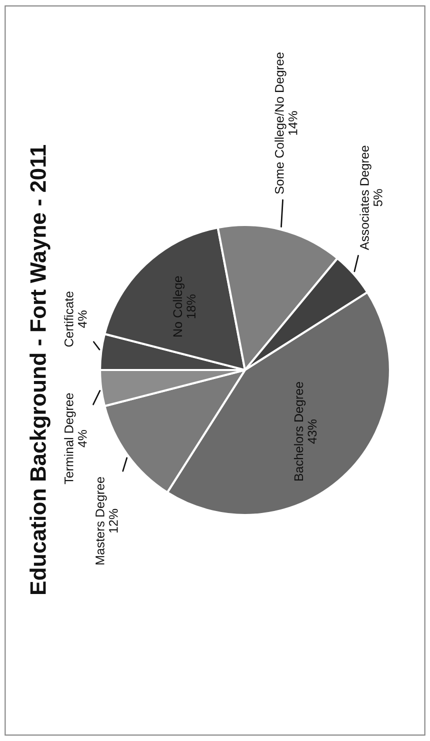 Image resolution: width=430 pixels, height=741 pixels. Describe the element at coordinates (40, 369) in the screenshot. I see `text: Education Background - Fort Wayne - 2011` at that location.